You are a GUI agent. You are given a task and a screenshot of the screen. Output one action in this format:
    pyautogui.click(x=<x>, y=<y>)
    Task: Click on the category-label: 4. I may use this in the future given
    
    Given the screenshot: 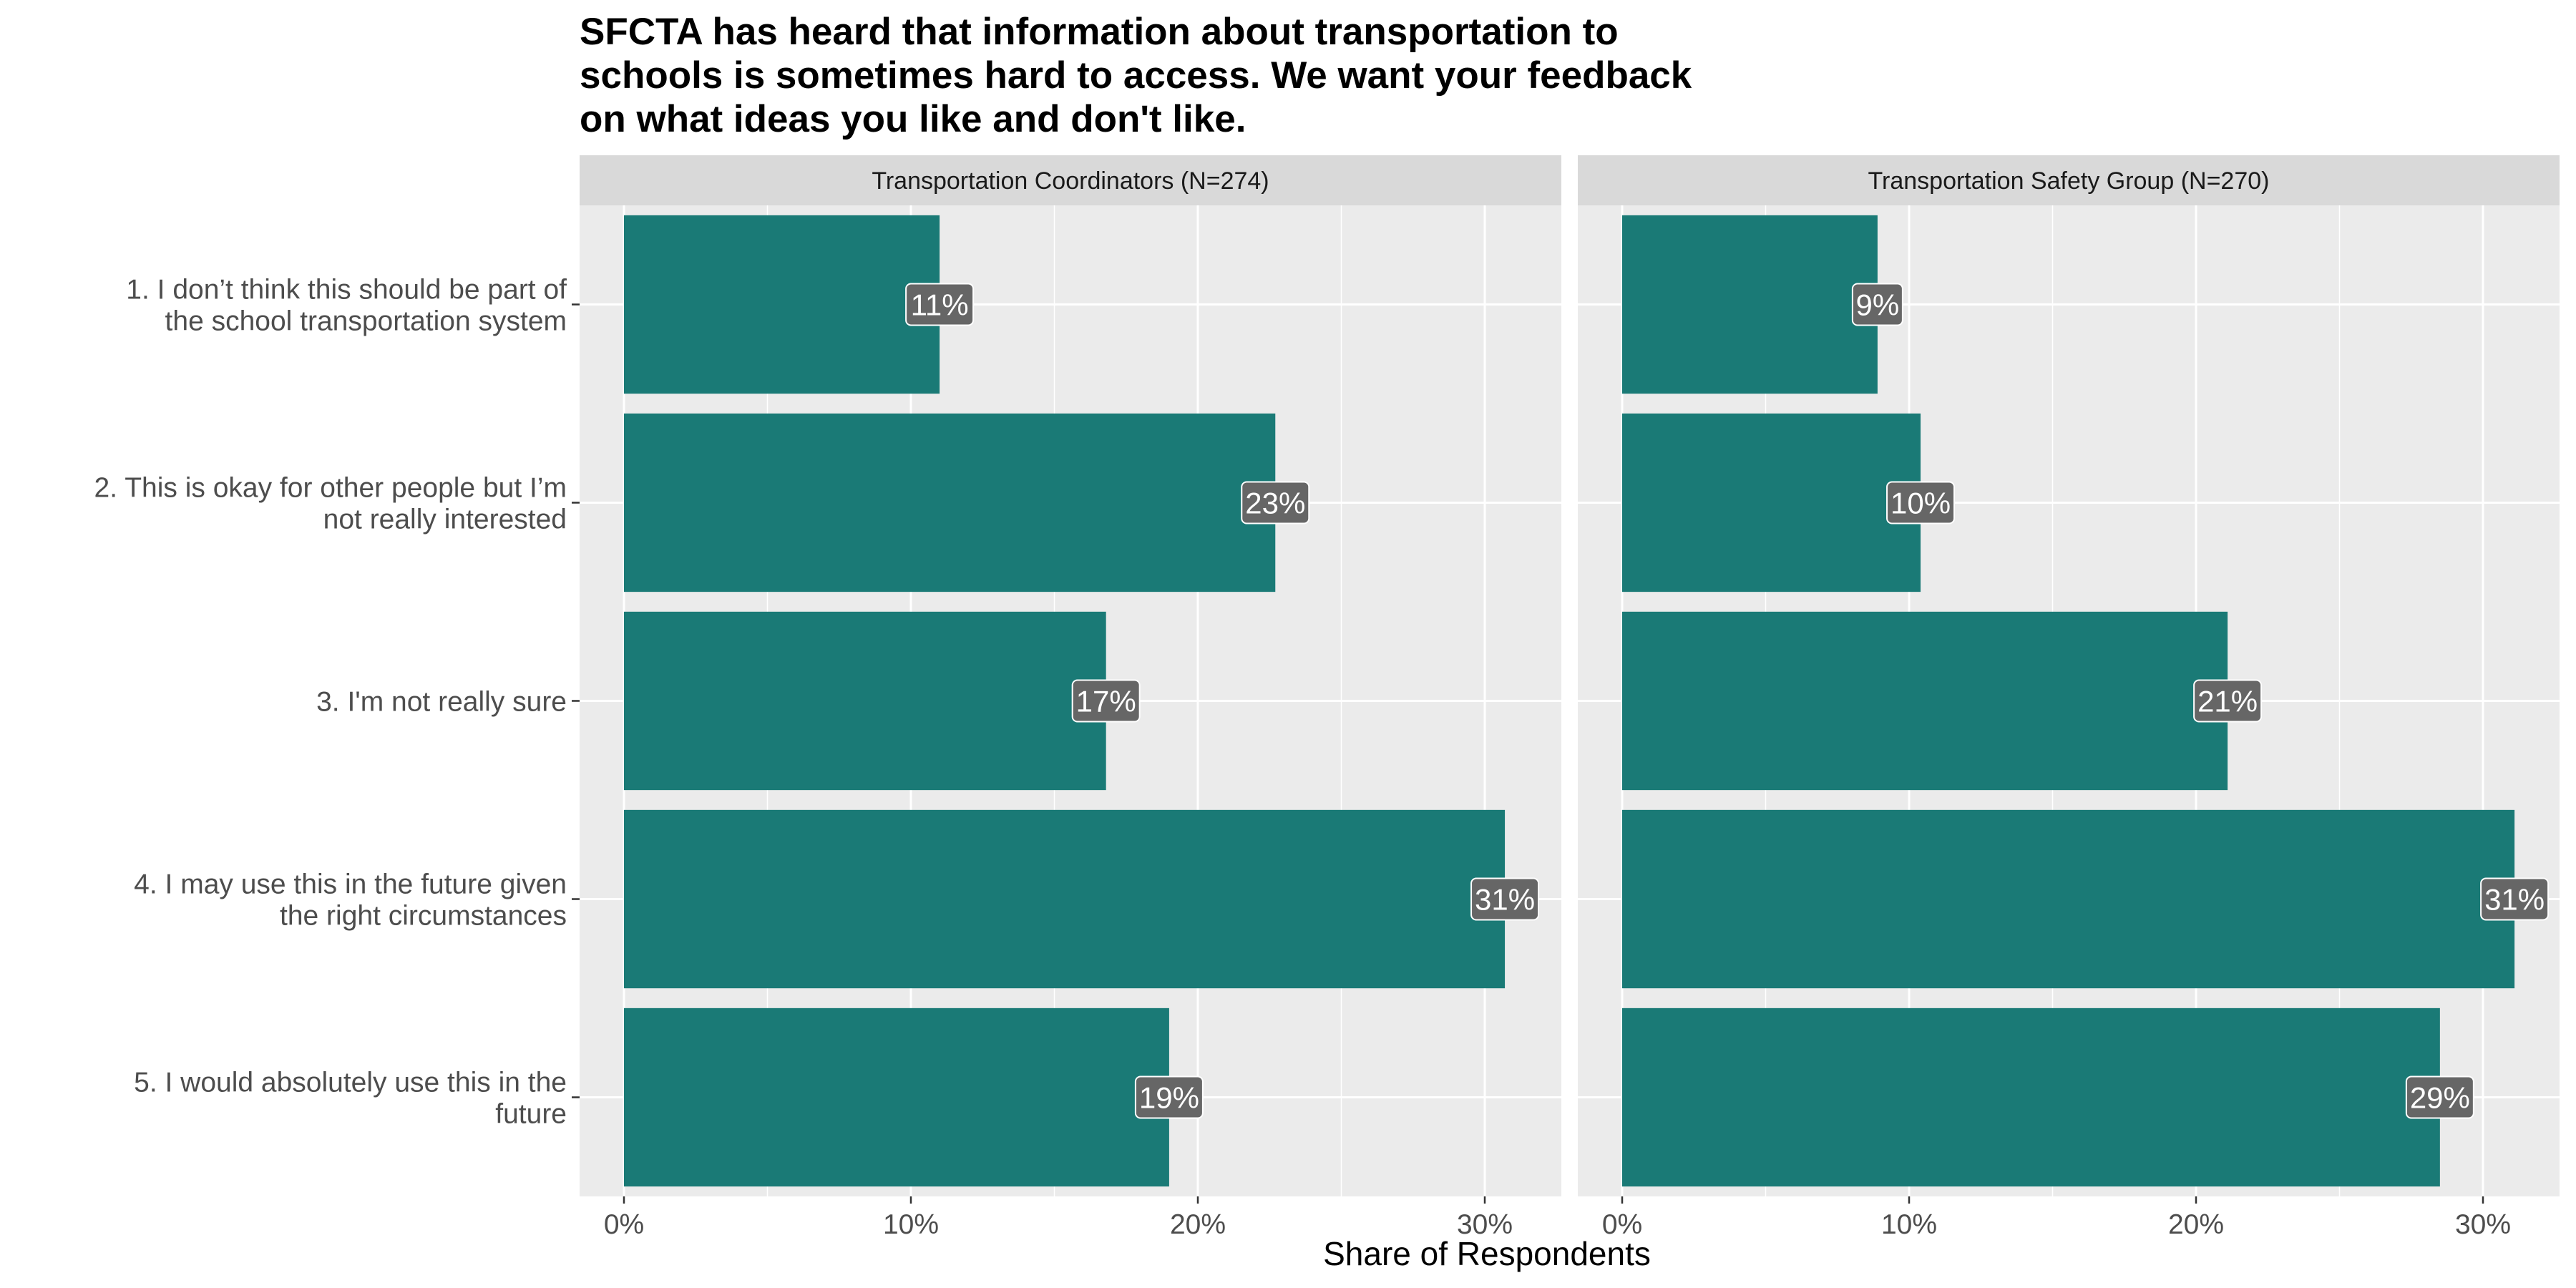 What is the action you would take?
    pyautogui.click(x=350, y=884)
    